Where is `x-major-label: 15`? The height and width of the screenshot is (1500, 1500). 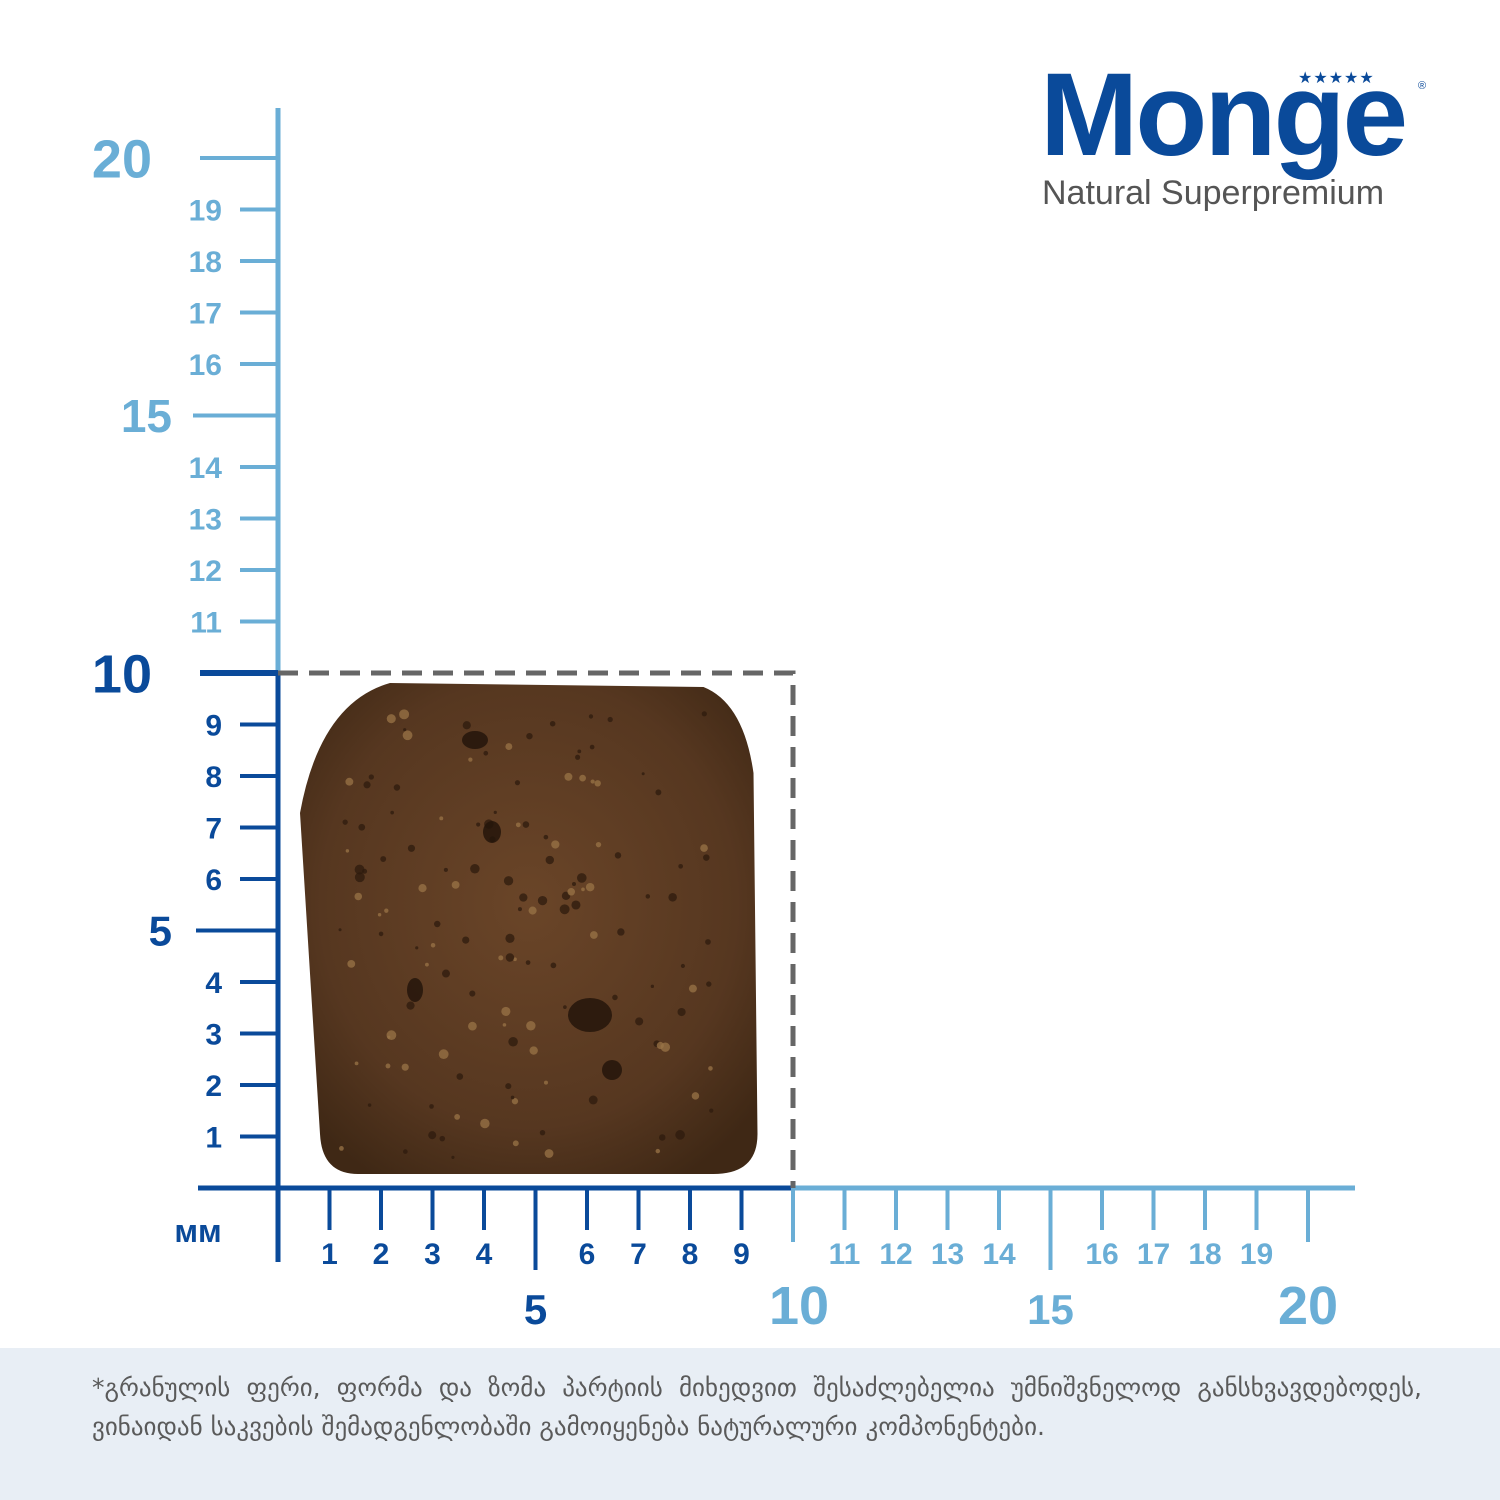
x-major-label: 15 is located at coordinates (1050, 1309).